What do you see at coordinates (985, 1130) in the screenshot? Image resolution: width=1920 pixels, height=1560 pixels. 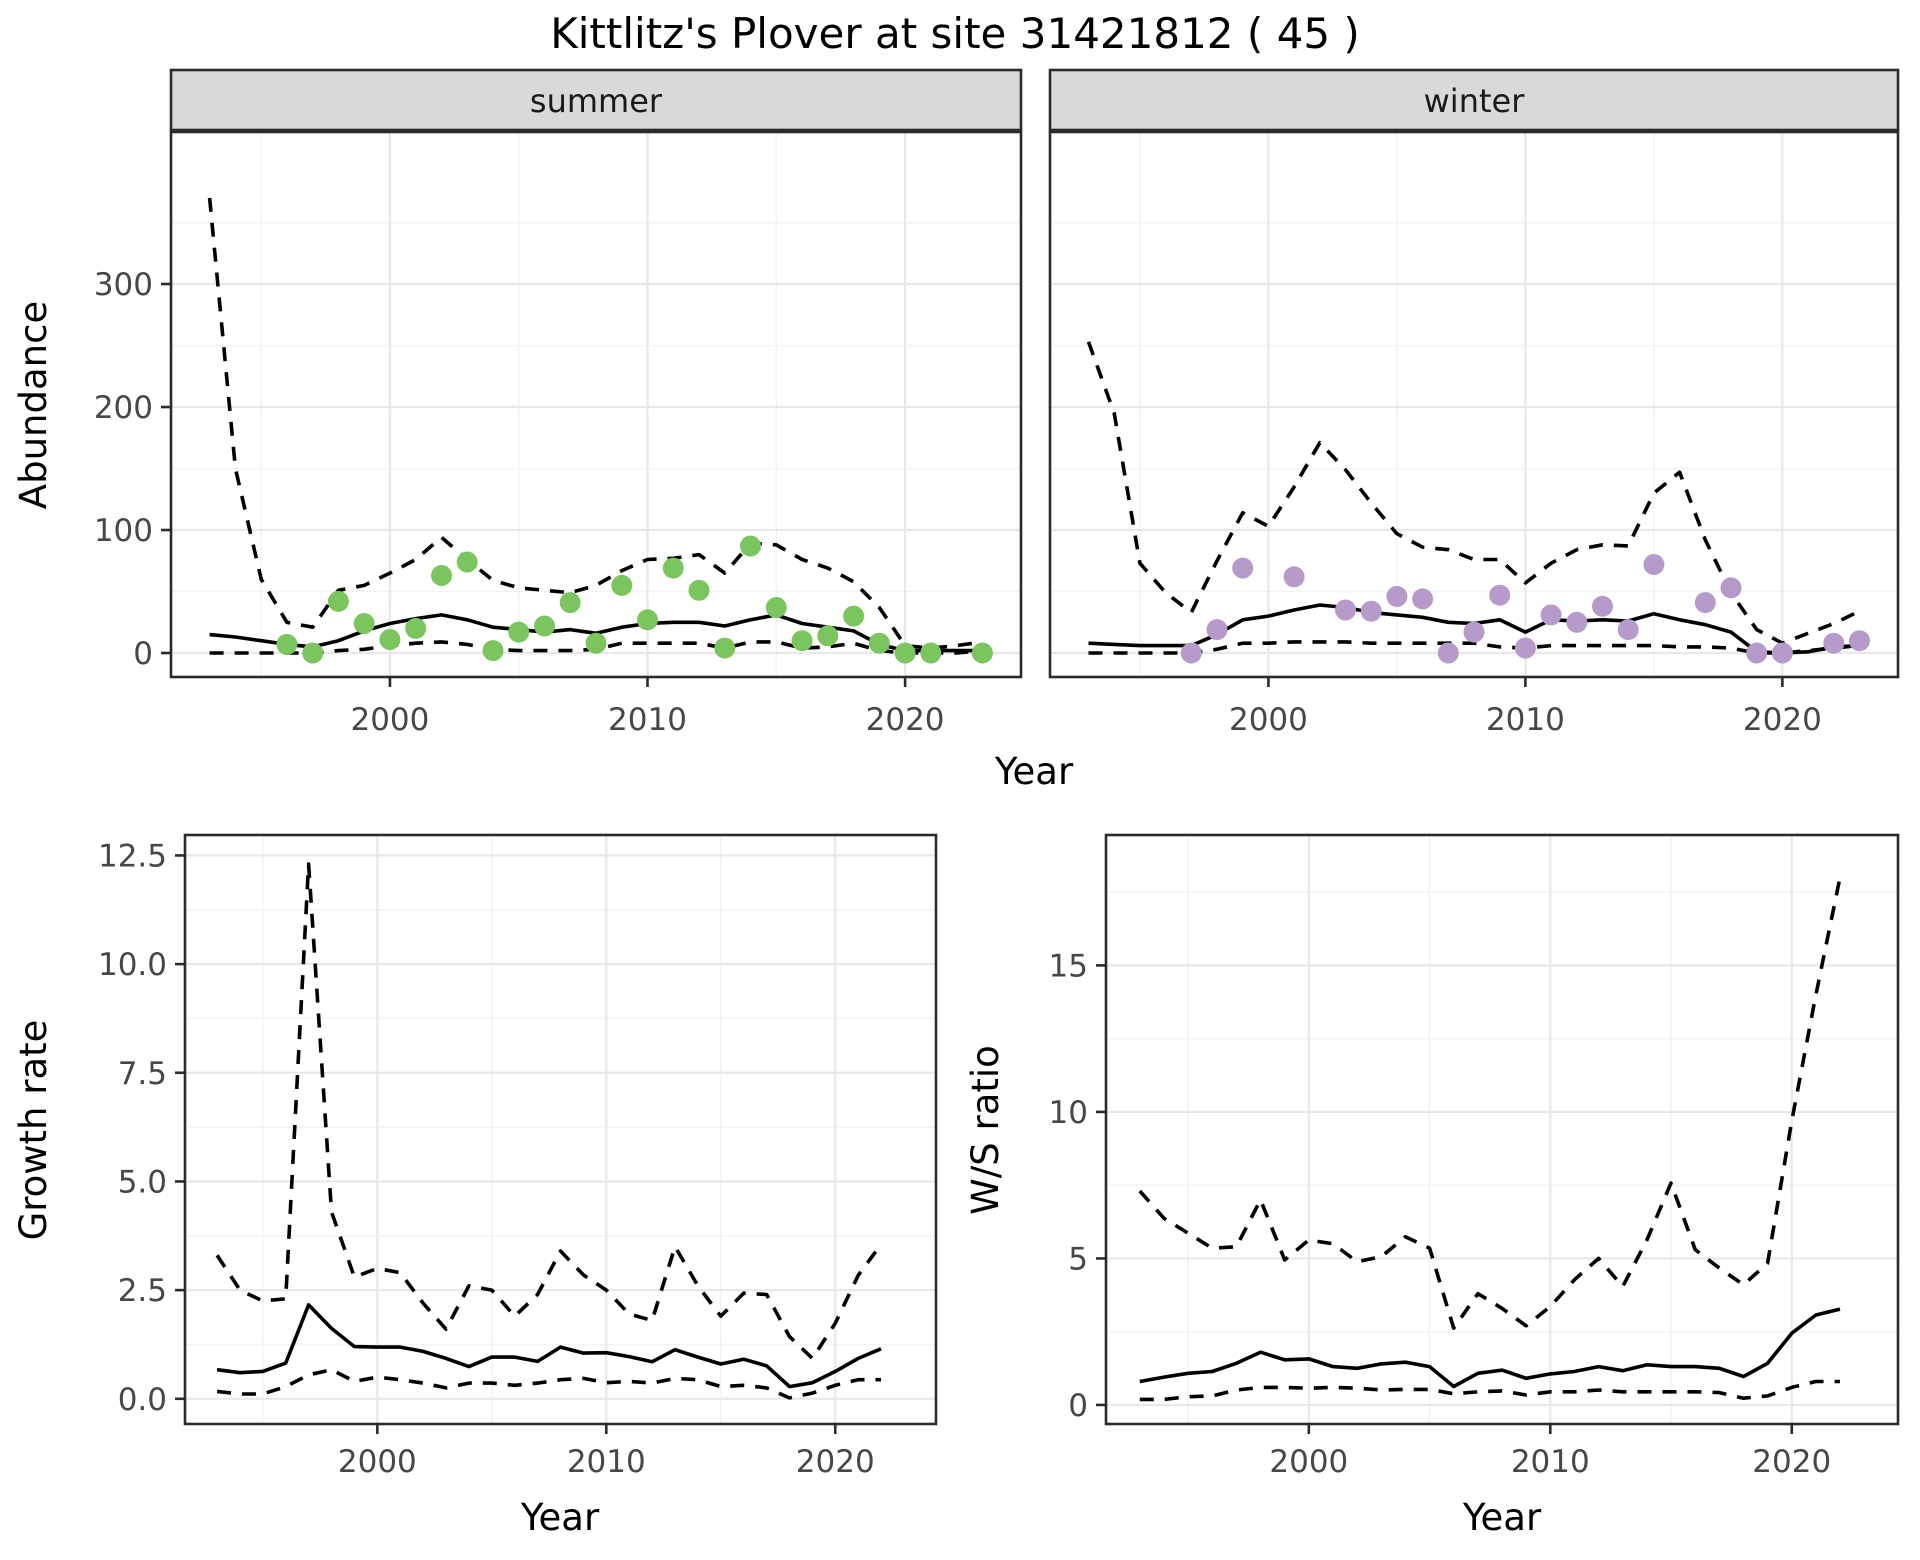 I see `y-axis-title-ws-ratio: W/S ratio` at bounding box center [985, 1130].